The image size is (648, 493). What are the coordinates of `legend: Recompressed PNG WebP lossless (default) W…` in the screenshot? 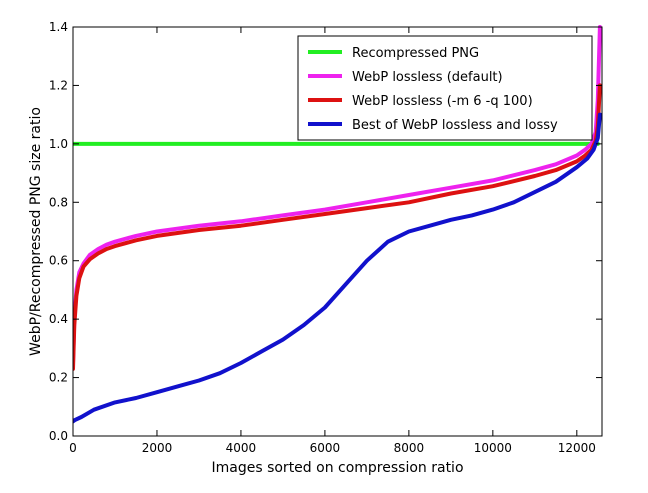 It's located at (445, 88).